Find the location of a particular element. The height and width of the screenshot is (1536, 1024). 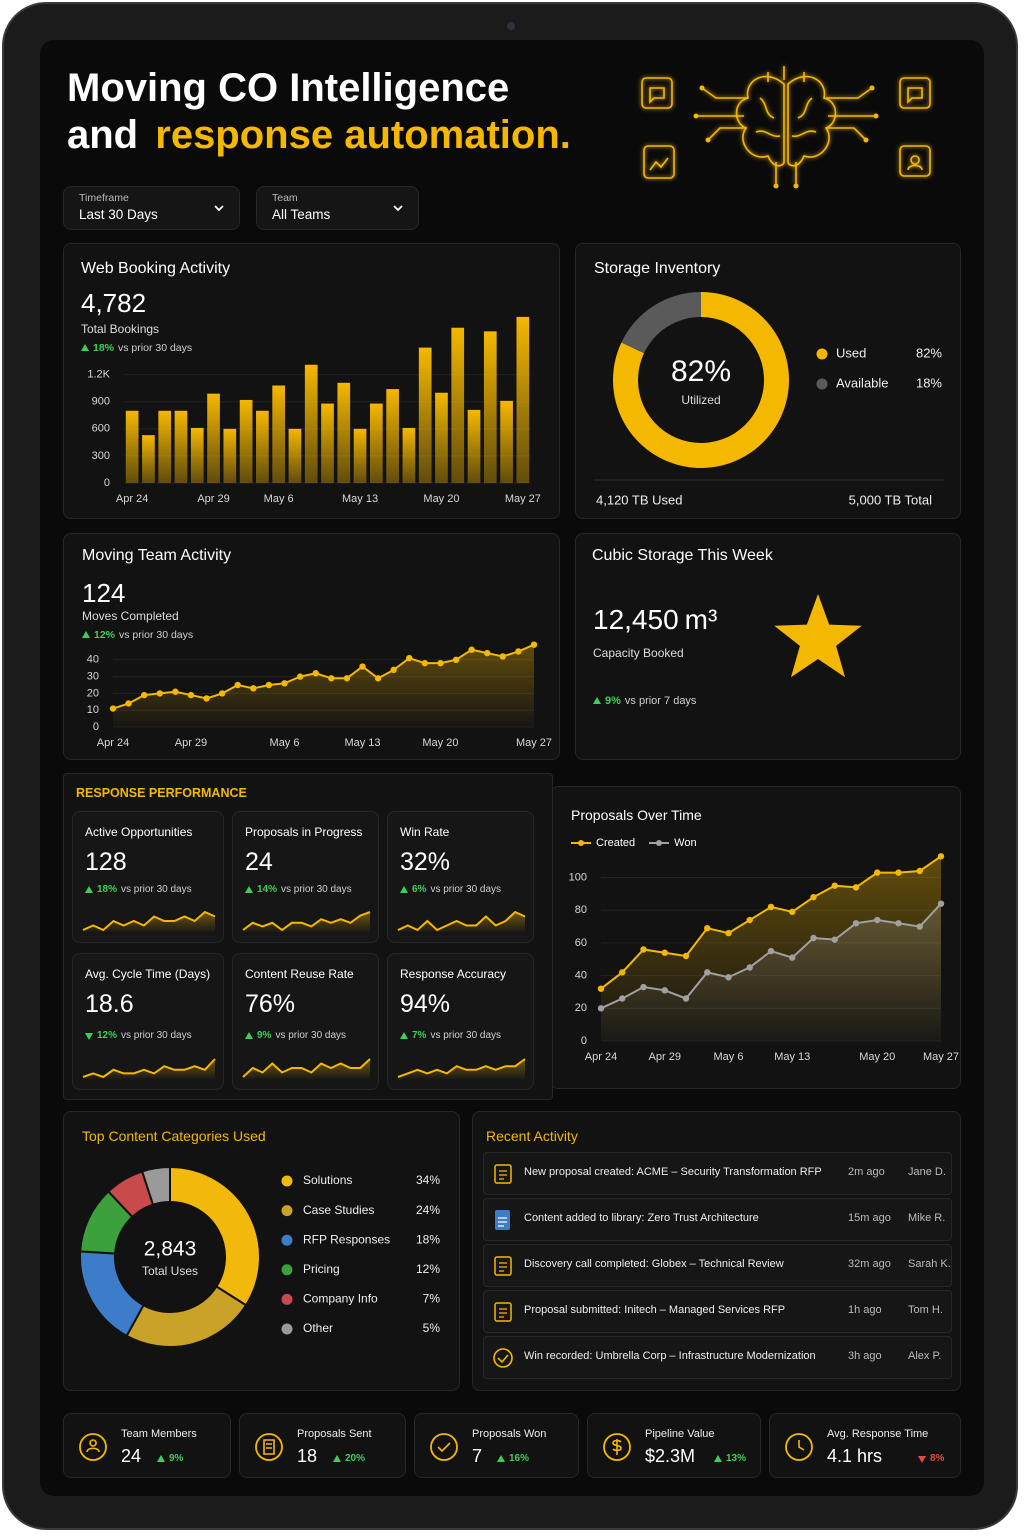

legend-value: 12% is located at coordinates (428, 1269).